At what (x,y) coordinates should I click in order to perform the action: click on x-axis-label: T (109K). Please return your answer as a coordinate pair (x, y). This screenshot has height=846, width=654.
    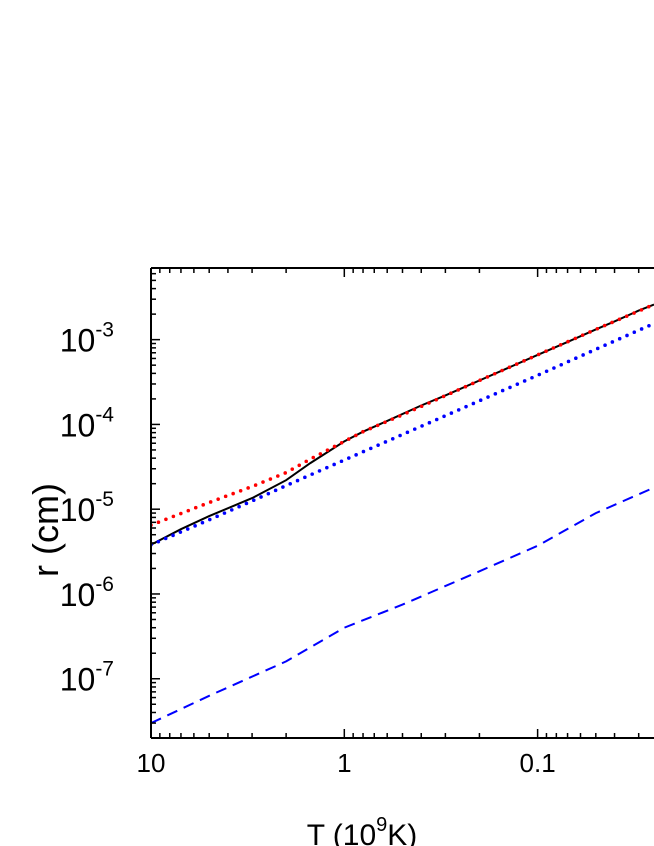
    Looking at the image, I should click on (362, 830).